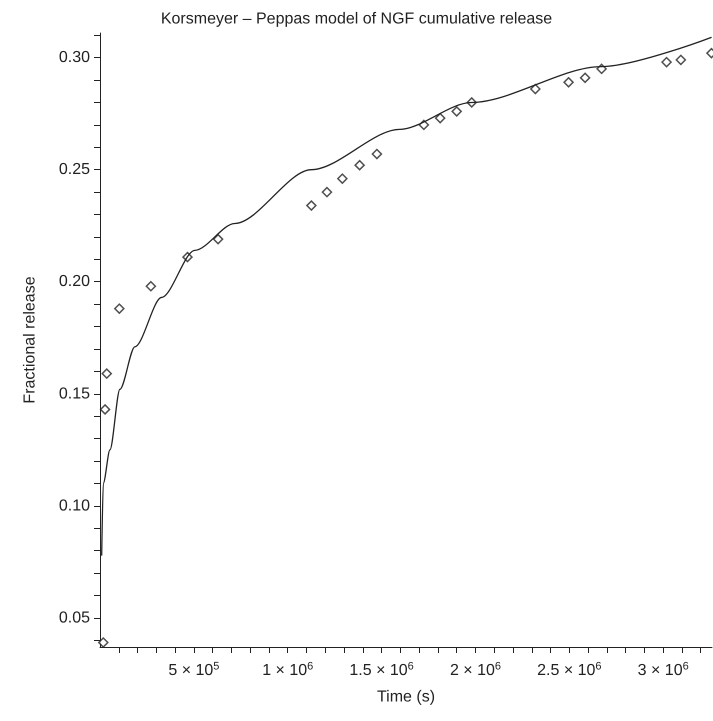  Describe the element at coordinates (30, 340) in the screenshot. I see `y-axis-title: Fractional release` at that location.